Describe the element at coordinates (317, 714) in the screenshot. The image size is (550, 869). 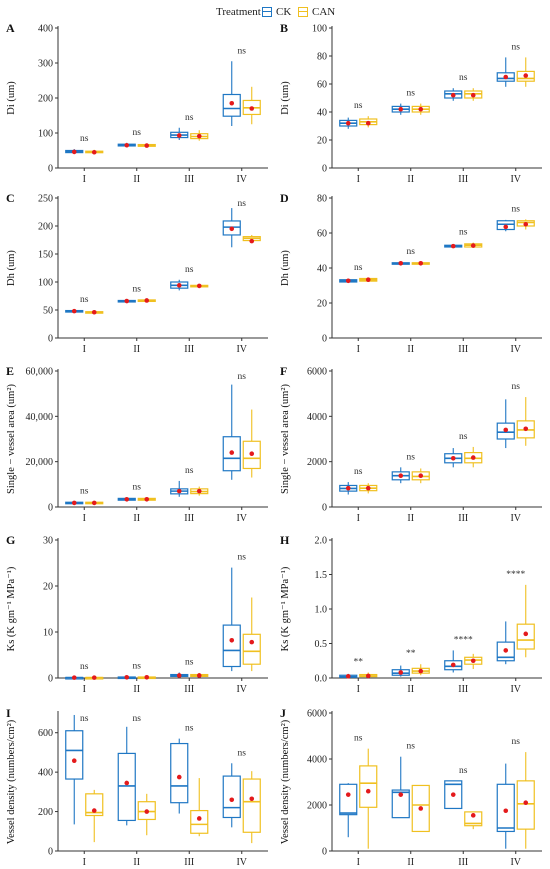
I see `y-tick-label: 6000` at that location.